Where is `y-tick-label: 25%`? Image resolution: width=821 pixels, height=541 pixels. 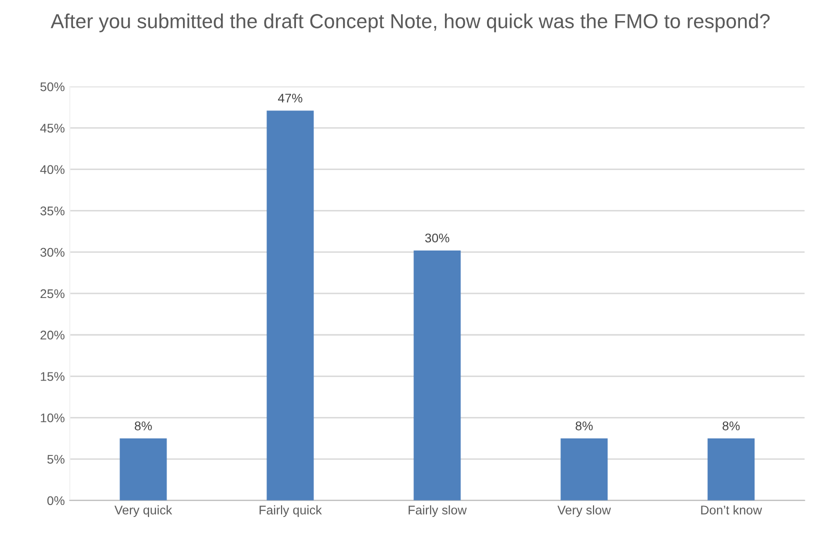 y-tick-label: 25% is located at coordinates (52, 293).